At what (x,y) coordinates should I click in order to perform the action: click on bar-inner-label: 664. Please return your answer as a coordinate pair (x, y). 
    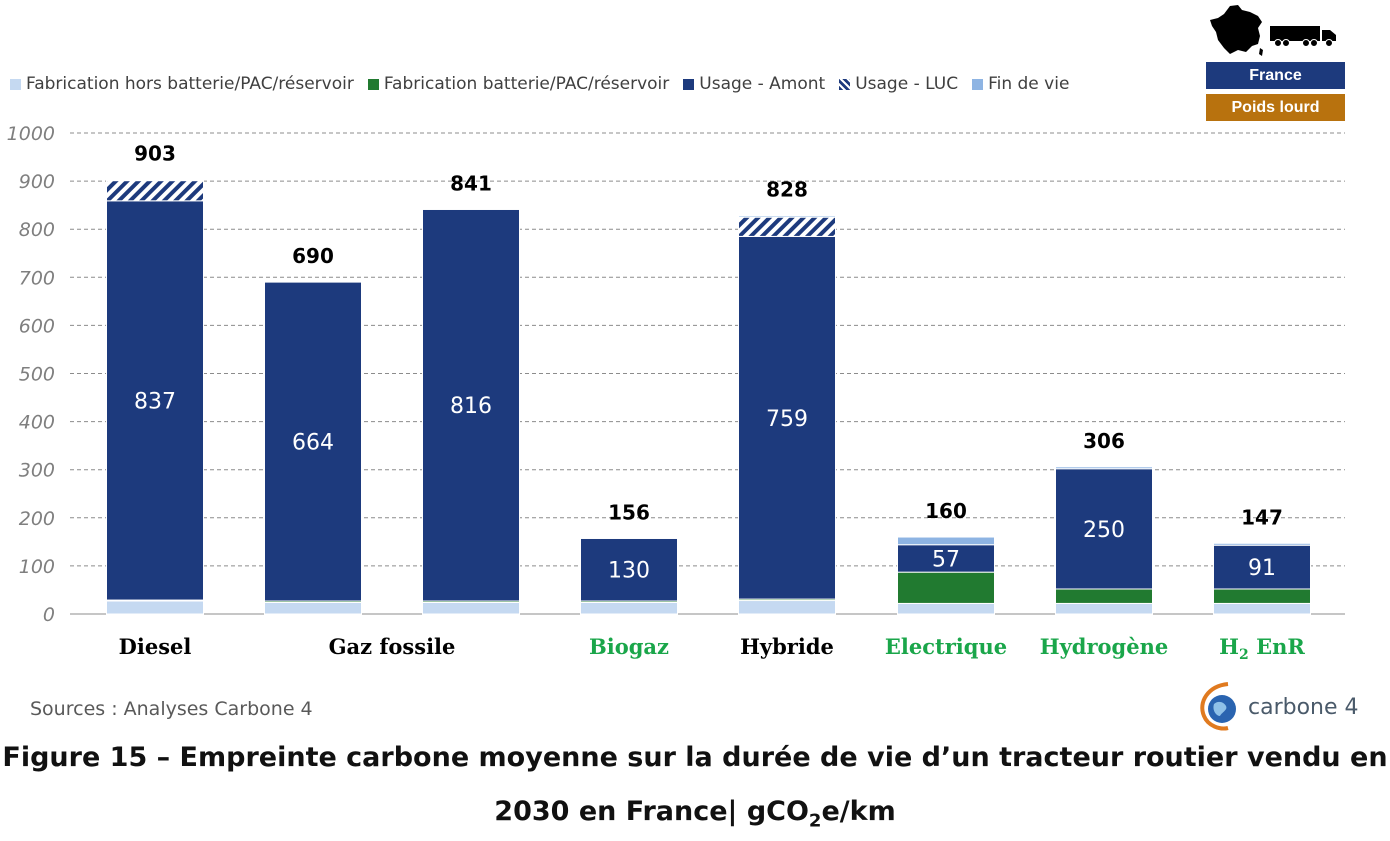
    Looking at the image, I should click on (313, 443).